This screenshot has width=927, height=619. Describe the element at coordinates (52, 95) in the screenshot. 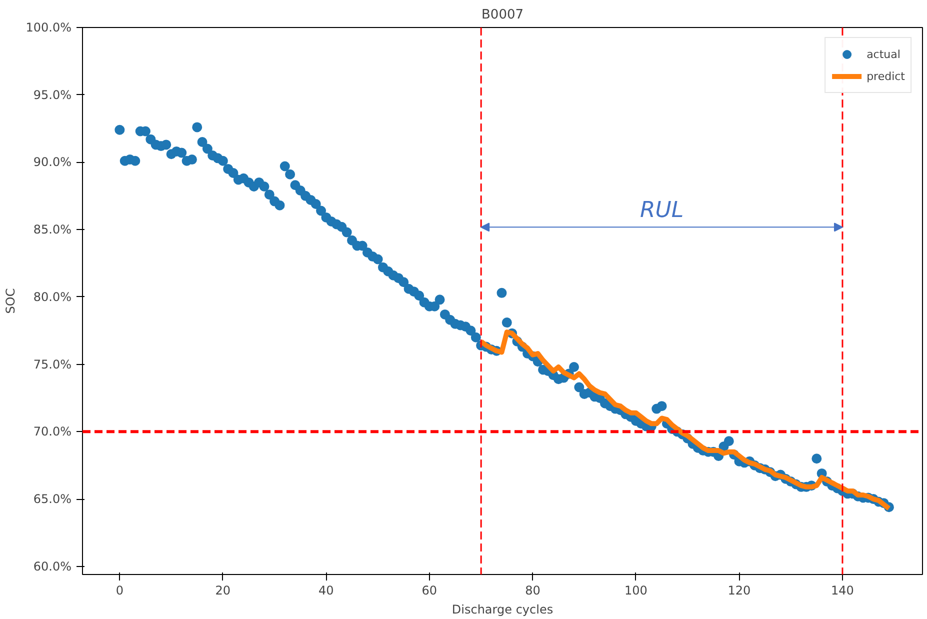

I see `y-tick-label: 95.0%` at that location.